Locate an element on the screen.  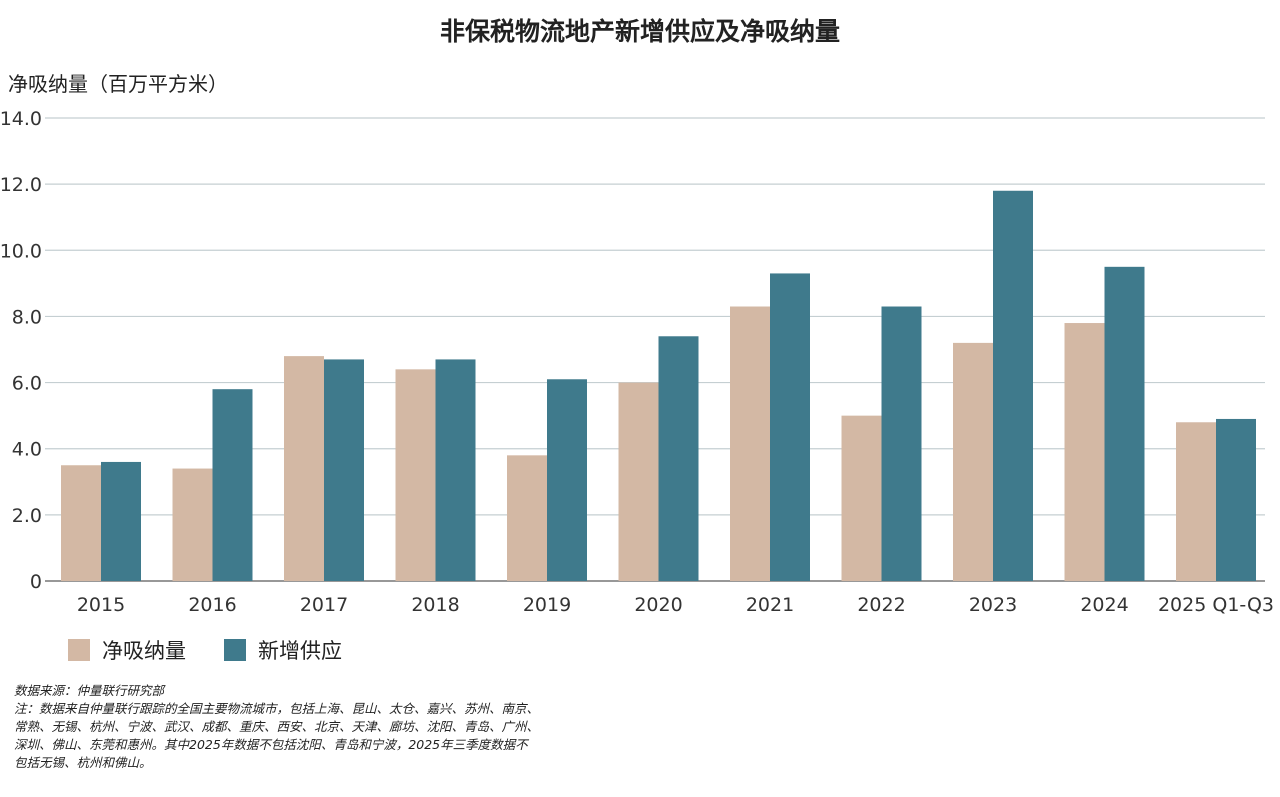
x-tick-label: 2019 is located at coordinates (547, 605).